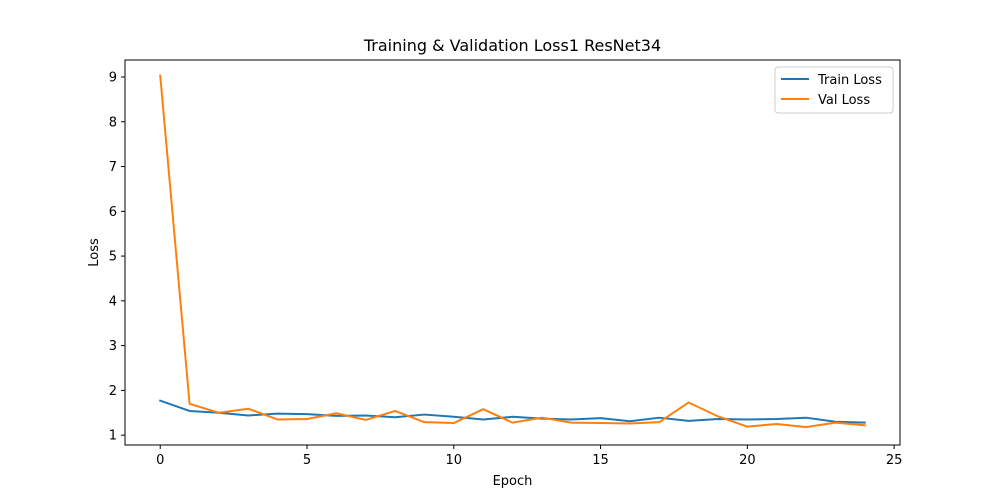 The width and height of the screenshot is (1000, 500). What do you see at coordinates (747, 460) in the screenshot?
I see `x-tick-label: 20` at bounding box center [747, 460].